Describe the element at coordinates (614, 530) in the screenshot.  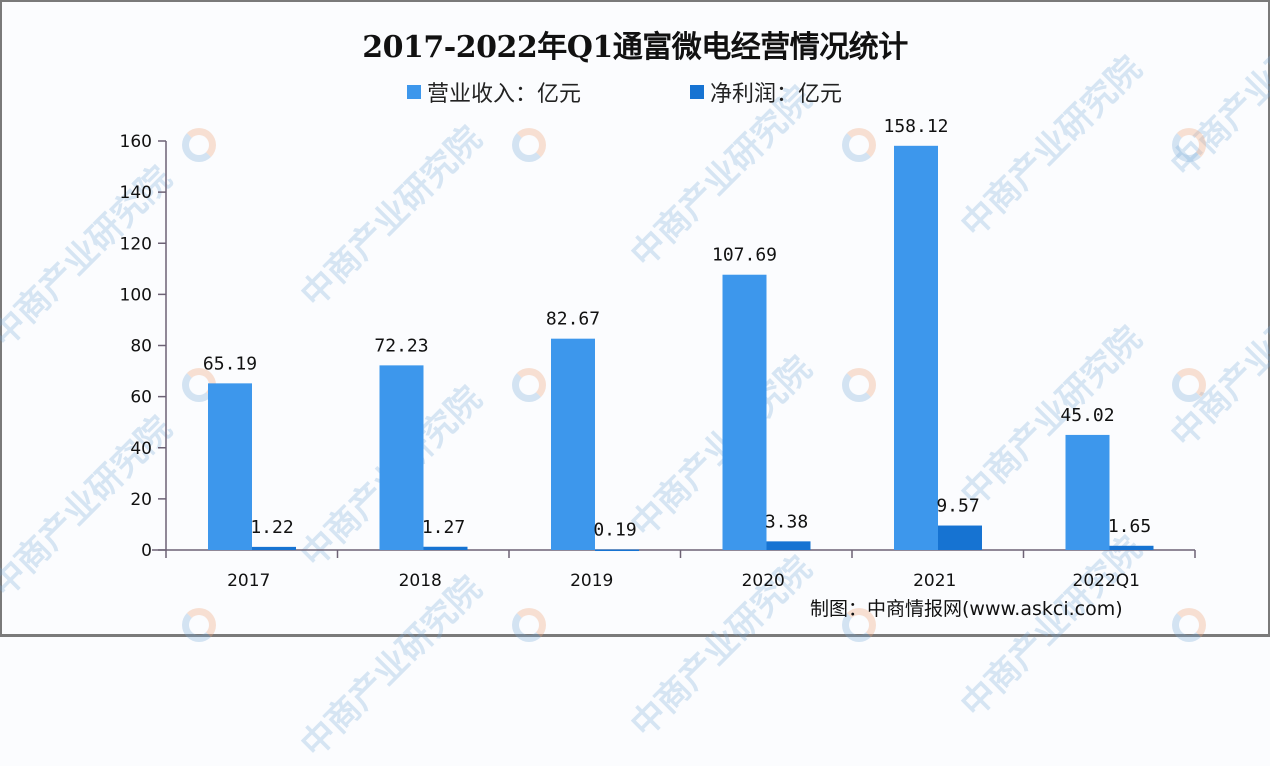
I see `value-label-profit: 0.19` at that location.